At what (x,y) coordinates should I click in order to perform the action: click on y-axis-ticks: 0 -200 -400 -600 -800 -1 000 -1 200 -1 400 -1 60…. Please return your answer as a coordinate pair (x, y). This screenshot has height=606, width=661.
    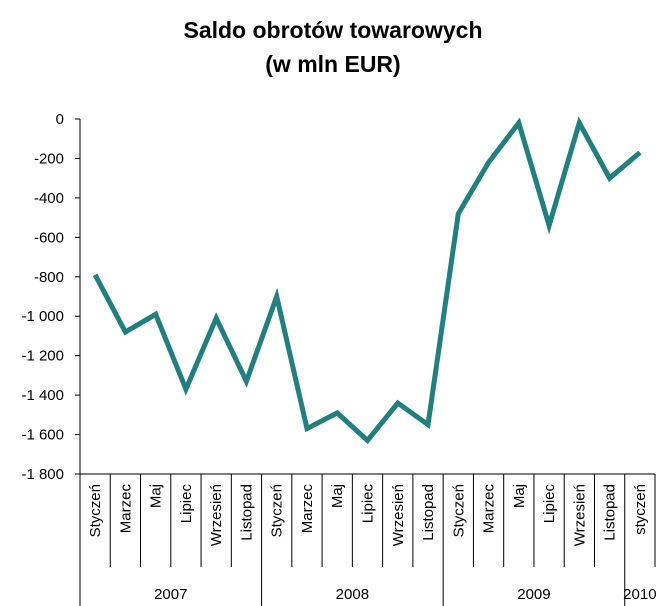
    Looking at the image, I should click on (50, 297).